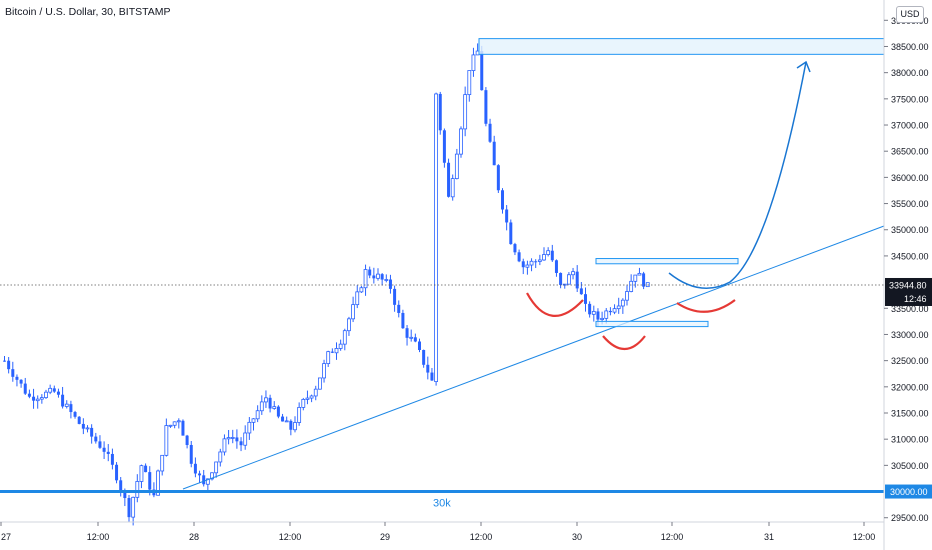  What do you see at coordinates (910, 204) in the screenshot?
I see `price-tick-label: 35500.00` at bounding box center [910, 204].